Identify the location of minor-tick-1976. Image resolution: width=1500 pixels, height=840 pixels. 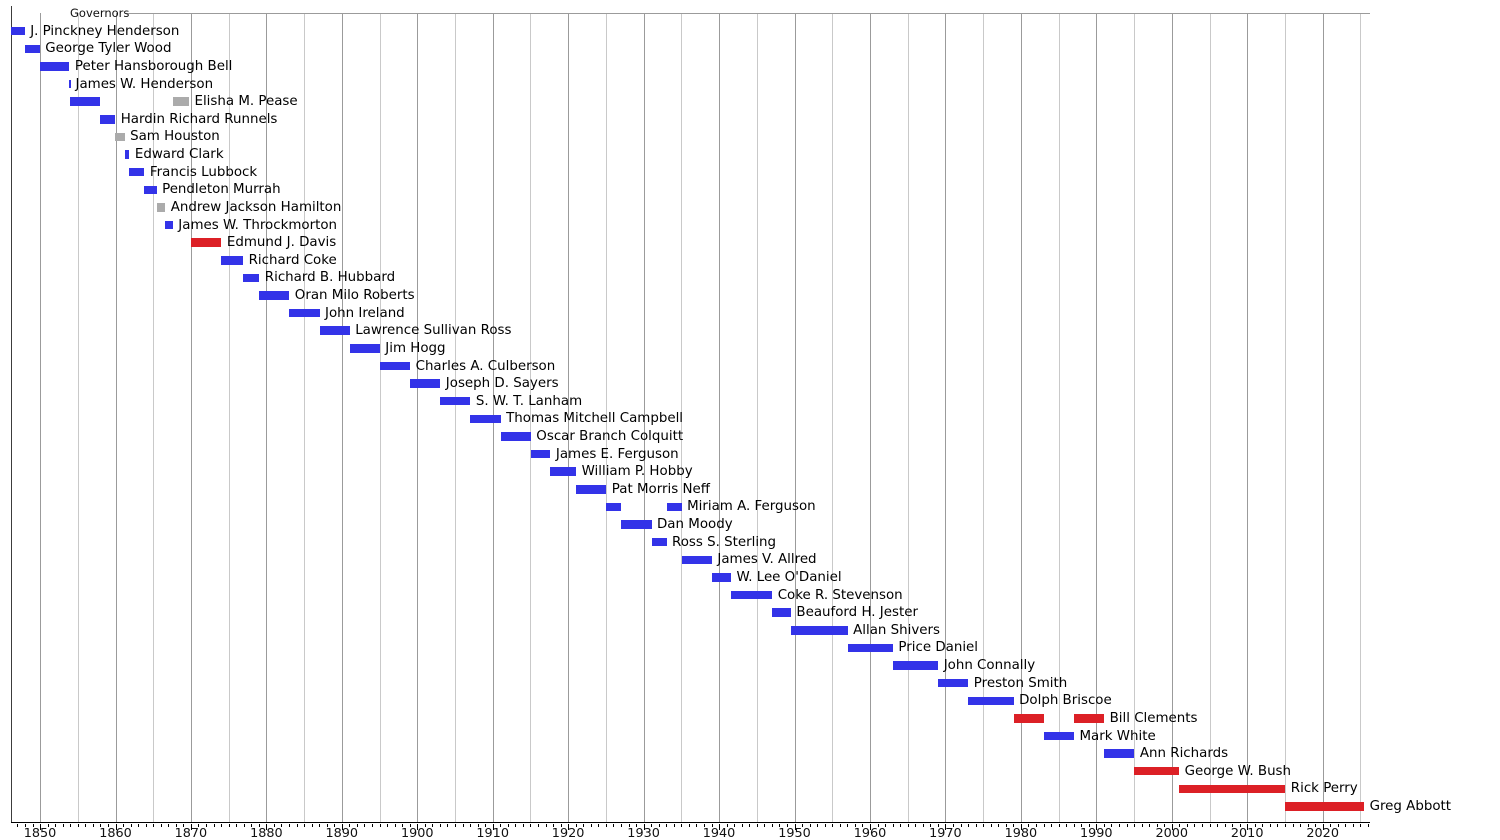
(991, 825).